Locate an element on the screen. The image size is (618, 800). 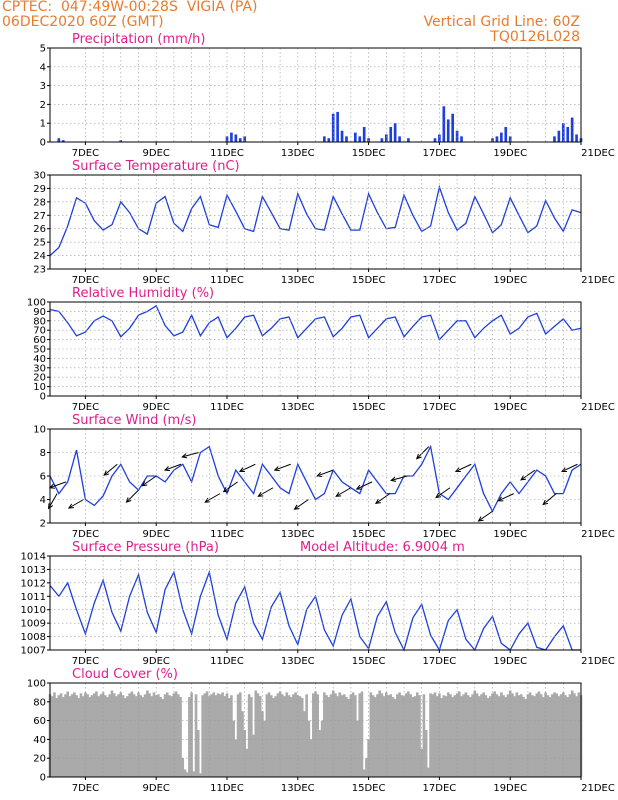
rh-xtick-label: 13DEC is located at coordinates (298, 407).